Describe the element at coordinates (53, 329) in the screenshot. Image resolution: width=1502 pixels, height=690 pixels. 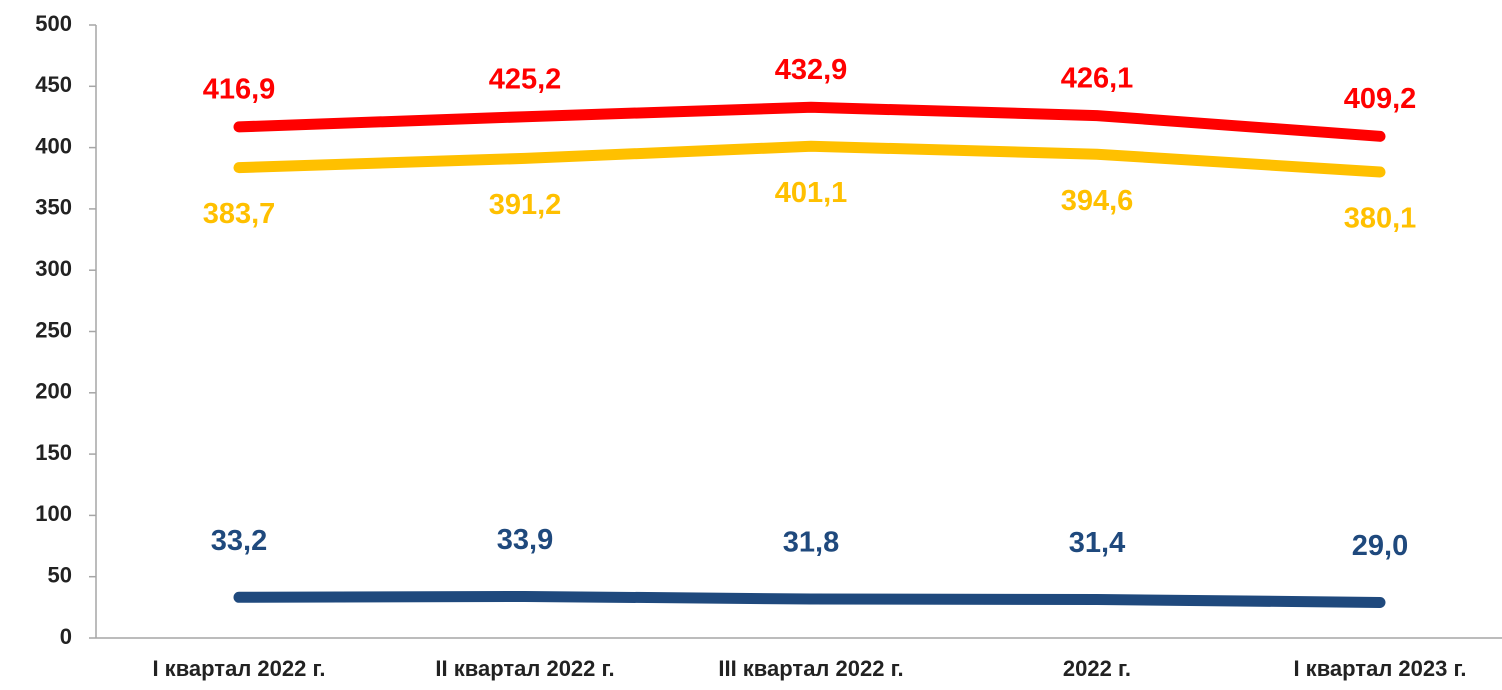
I see `y-tick-label: 250` at that location.